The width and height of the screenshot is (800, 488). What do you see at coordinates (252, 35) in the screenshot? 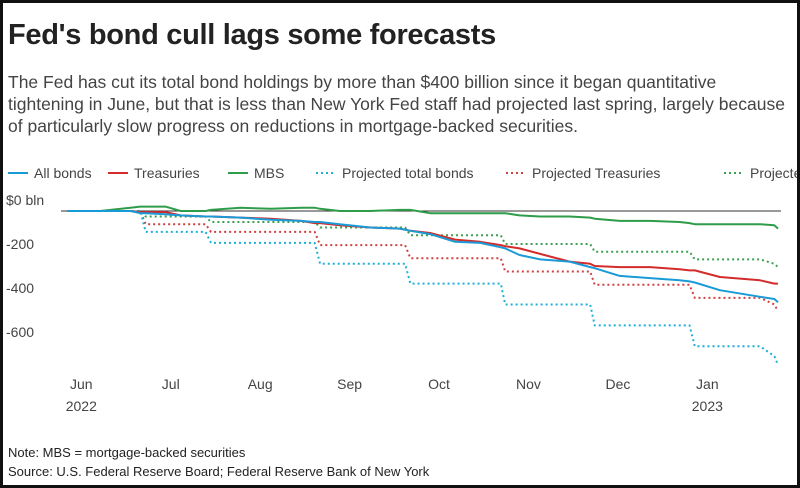
I see `chart-title: Fed's bond cull lags some forecasts` at bounding box center [252, 35].